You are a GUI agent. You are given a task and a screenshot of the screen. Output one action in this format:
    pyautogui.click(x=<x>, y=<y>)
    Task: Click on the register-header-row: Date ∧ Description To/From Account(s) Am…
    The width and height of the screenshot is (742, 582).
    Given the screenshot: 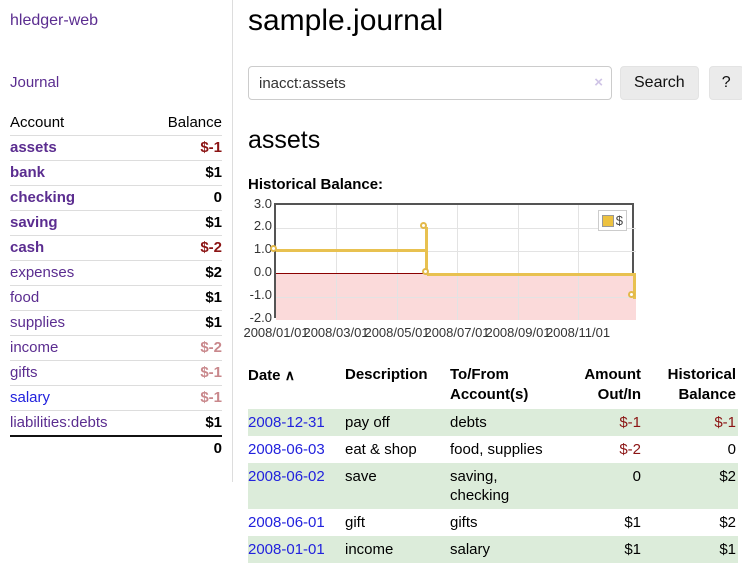 What is the action you would take?
    pyautogui.click(x=493, y=385)
    